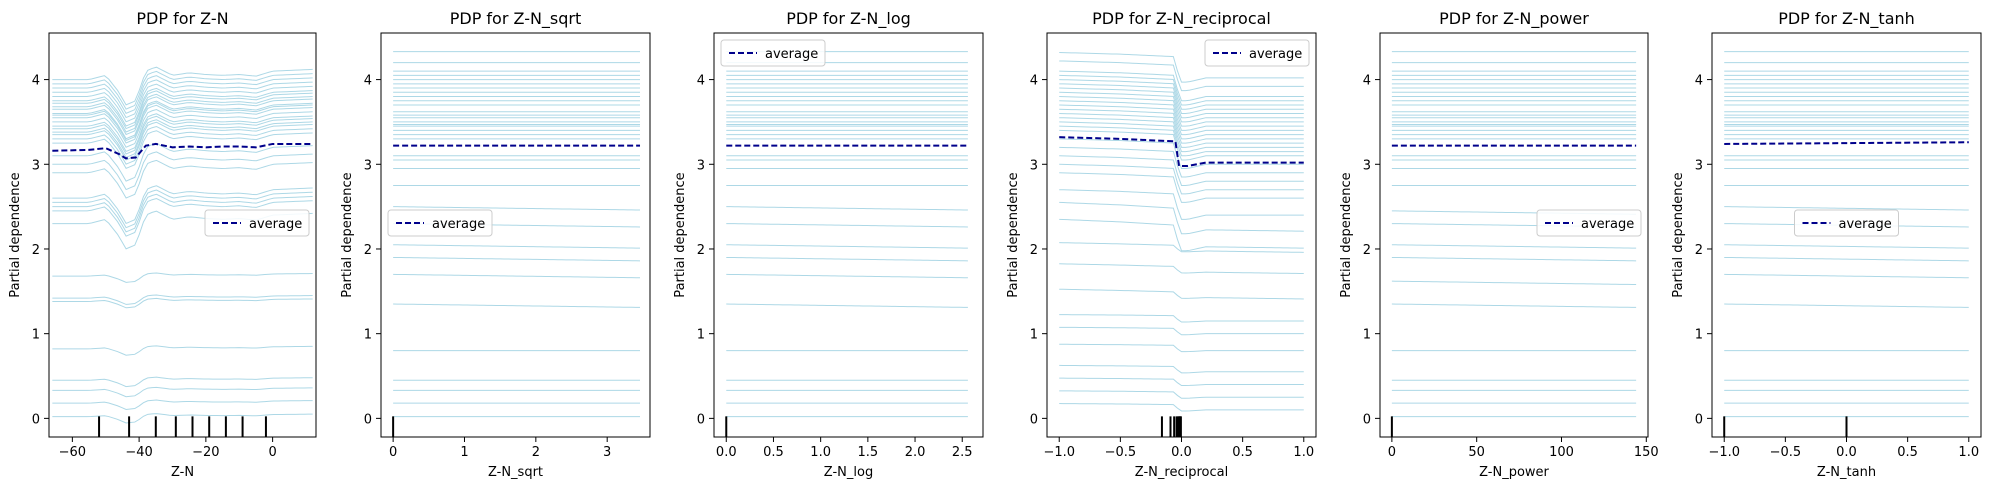  What do you see at coordinates (1699, 335) in the screenshot?
I see `y-tick-label: 1` at bounding box center [1699, 335].